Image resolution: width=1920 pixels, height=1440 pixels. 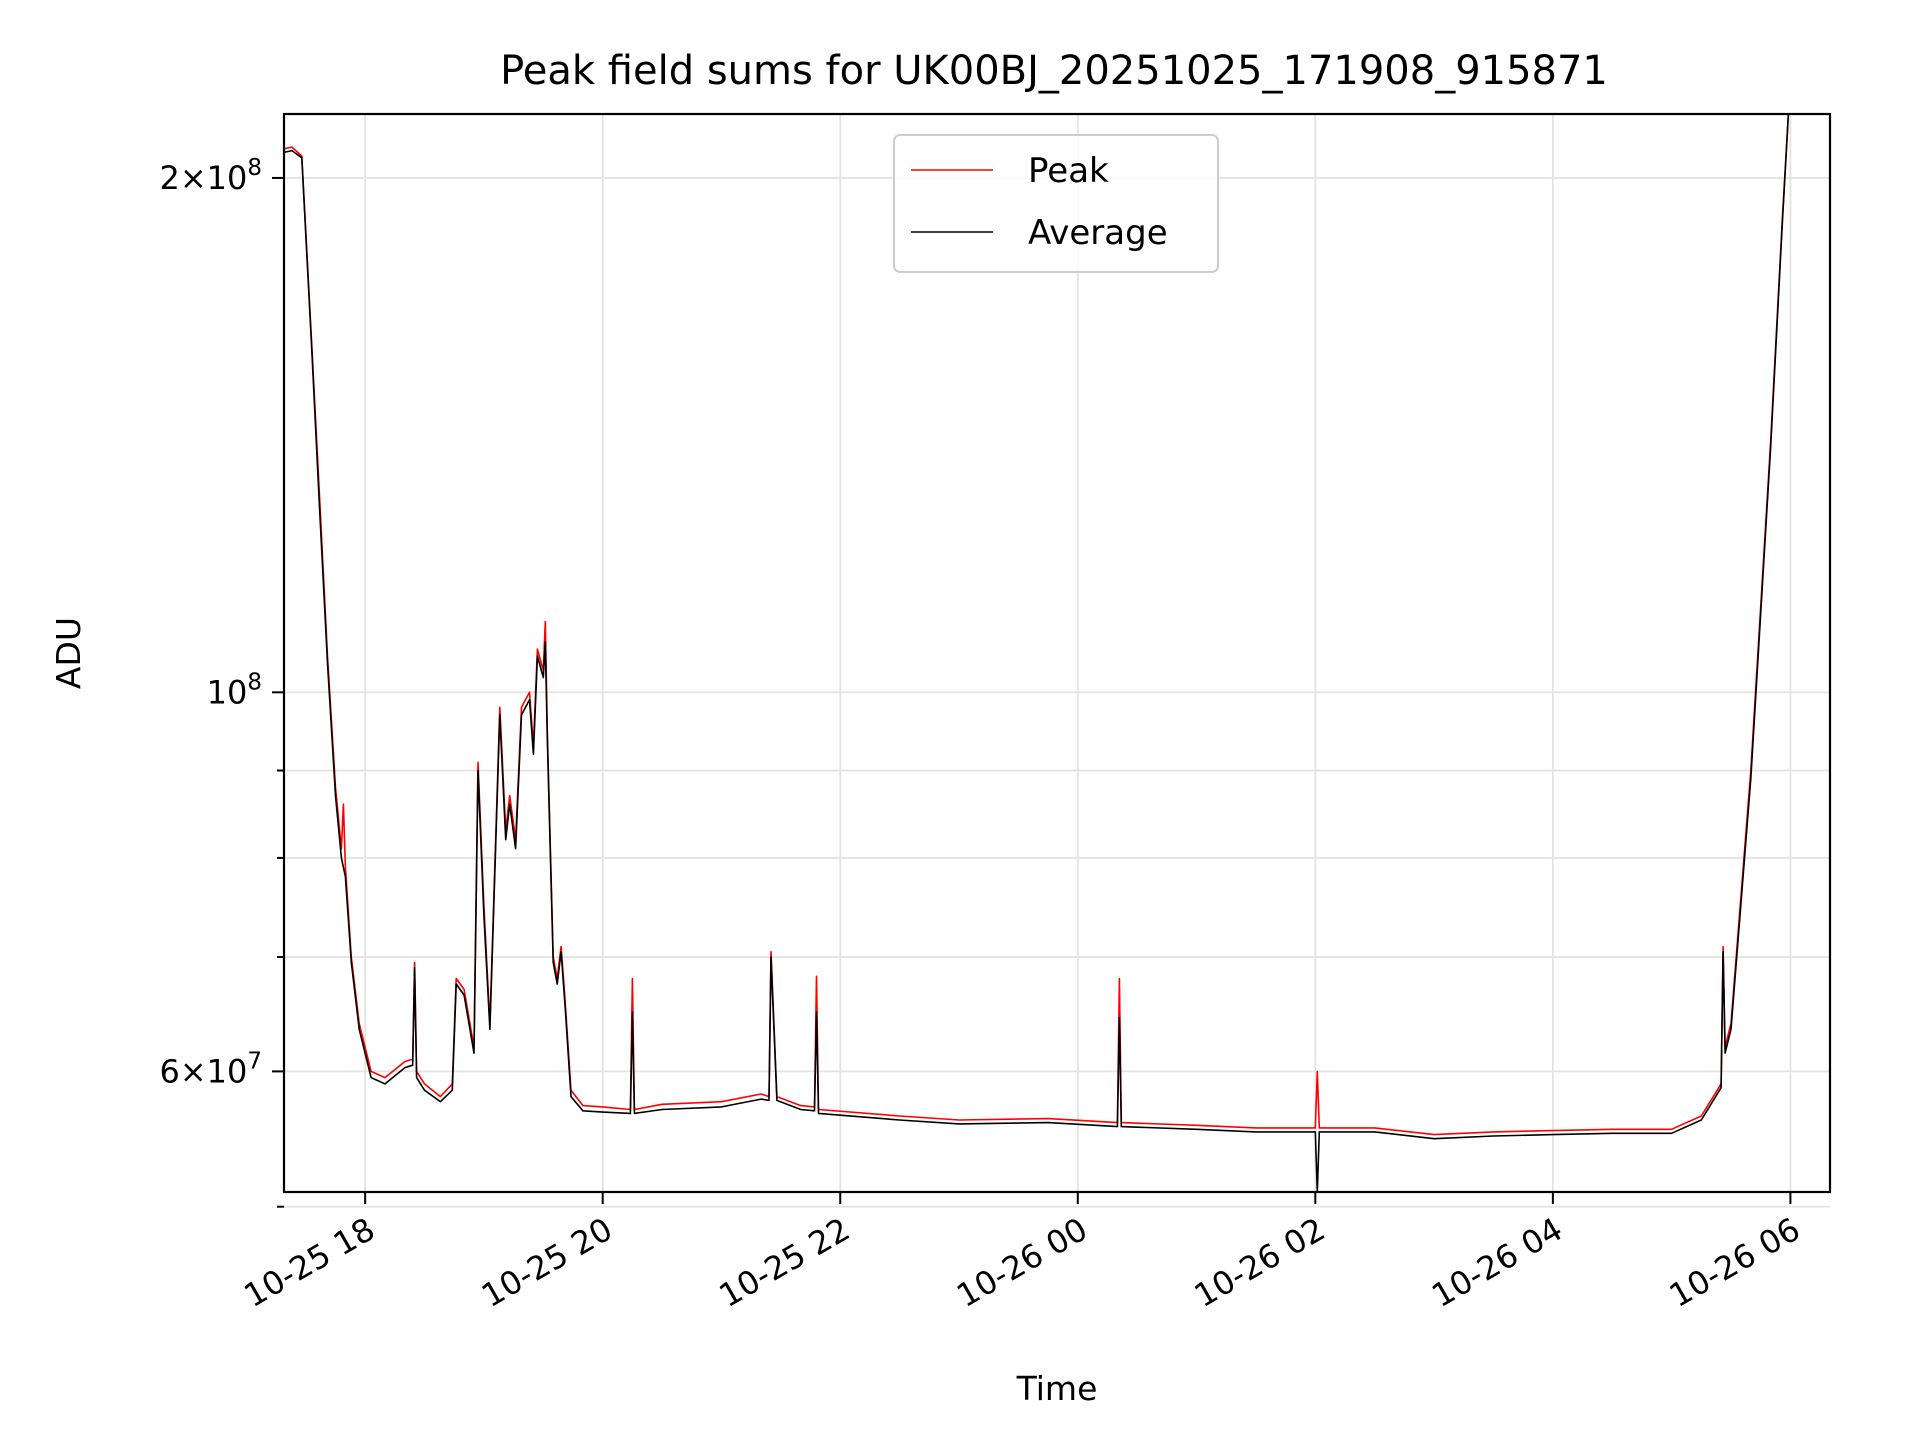 What do you see at coordinates (1068, 171) in the screenshot?
I see `legend-label-peak: Peak` at bounding box center [1068, 171].